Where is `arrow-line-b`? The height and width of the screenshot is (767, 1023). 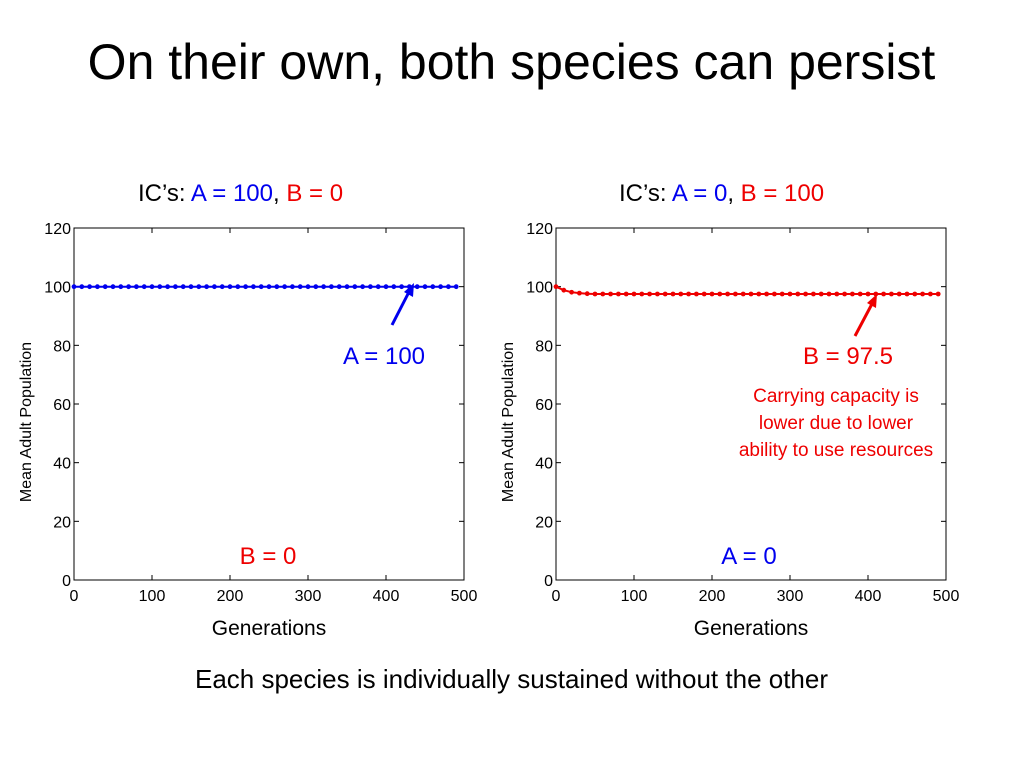 arrow-line-b is located at coordinates (864, 319).